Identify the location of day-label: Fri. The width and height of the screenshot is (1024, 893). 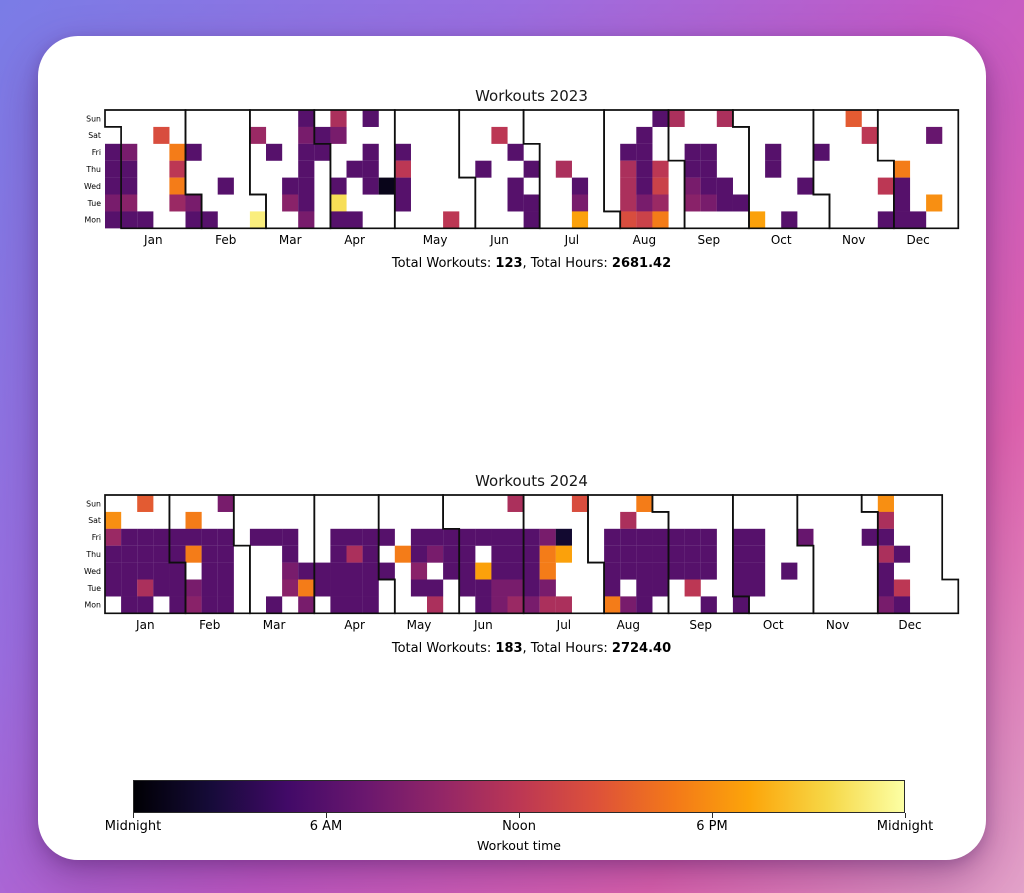
(96, 537).